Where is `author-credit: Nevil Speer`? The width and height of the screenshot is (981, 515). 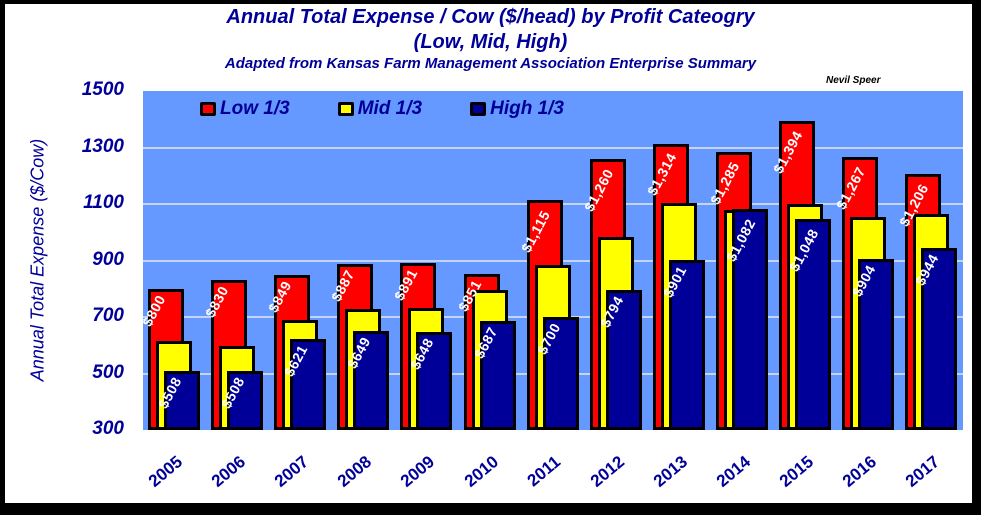
author-credit: Nevil Speer is located at coordinates (853, 80).